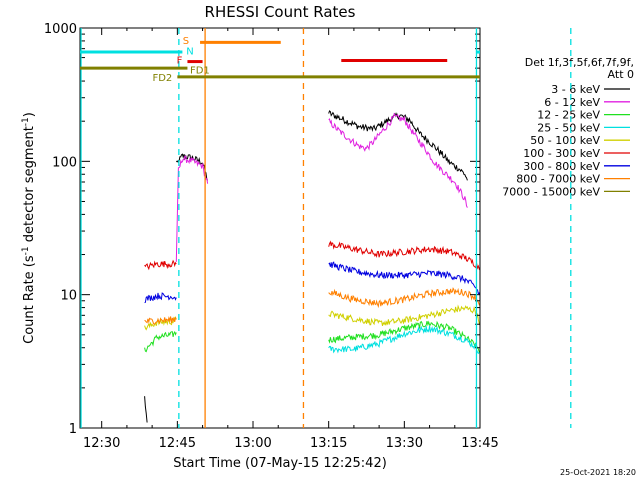 Image resolution: width=640 pixels, height=484 pixels. Describe the element at coordinates (579, 62) in the screenshot. I see `legend-header-line1: Det 1f,3f,5f,6f,7f,9f,` at that location.